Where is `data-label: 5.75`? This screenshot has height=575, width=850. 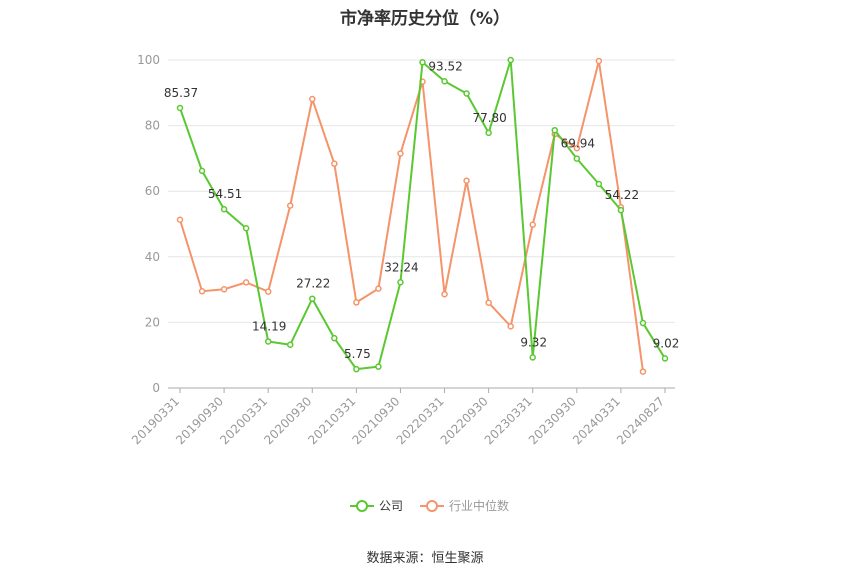
data-label: 5.75 is located at coordinates (357, 354).